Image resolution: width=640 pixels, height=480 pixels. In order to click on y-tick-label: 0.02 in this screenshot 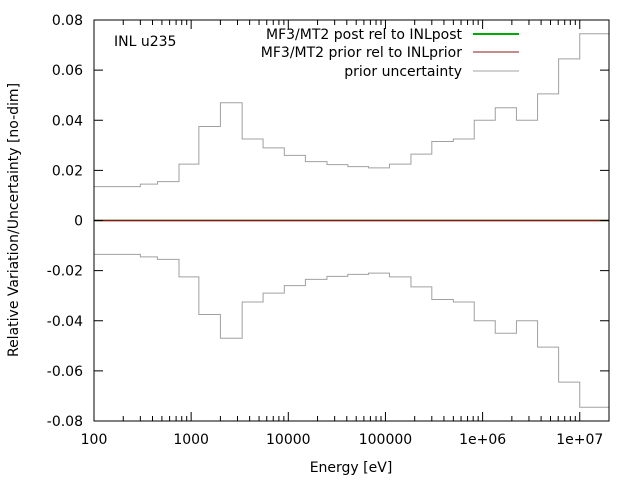, I will do `click(67, 171)`.